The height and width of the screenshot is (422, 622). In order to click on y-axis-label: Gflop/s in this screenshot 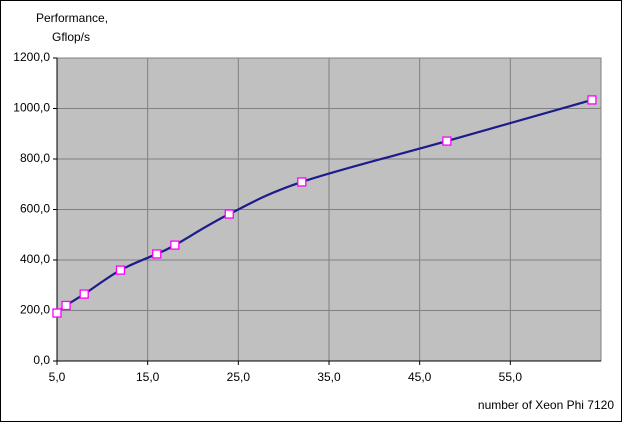, I will do `click(71, 37)`.